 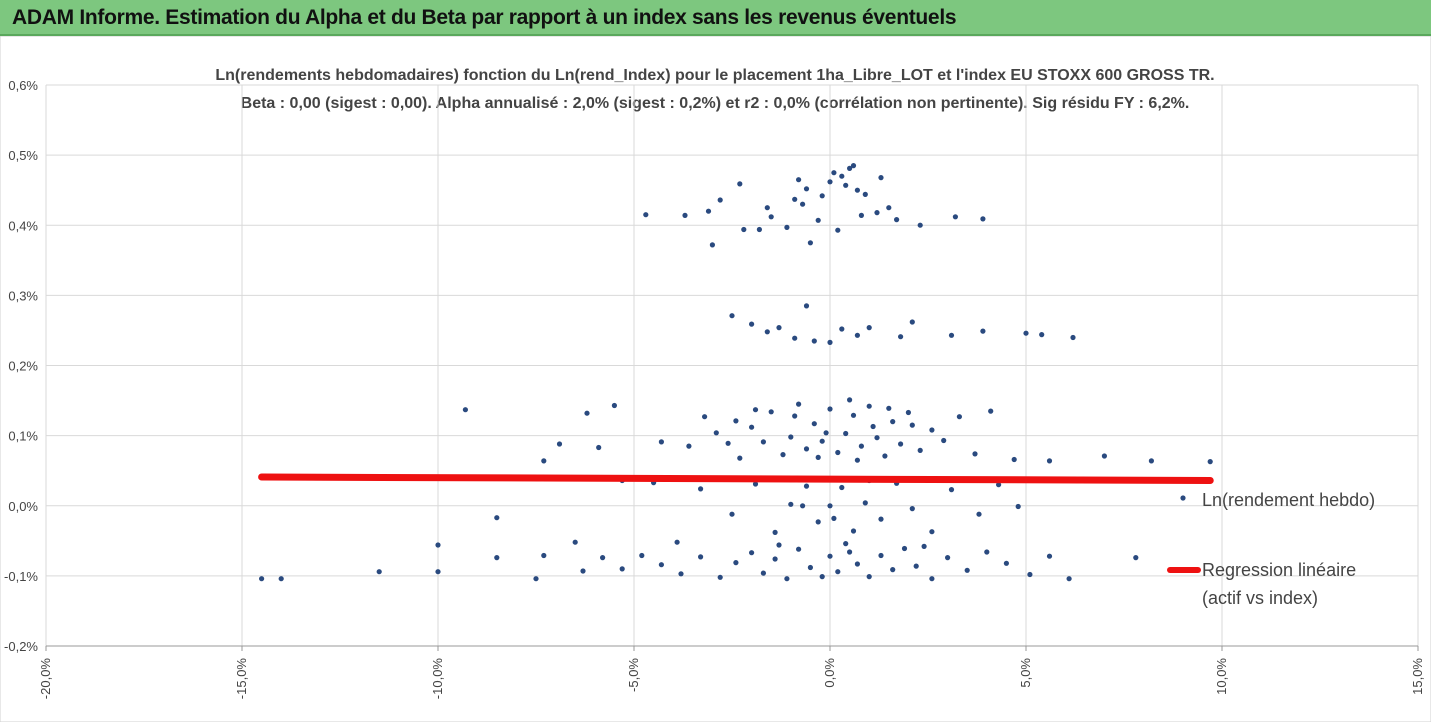 I want to click on x-tick-label: -15,0%, so click(x=241, y=679).